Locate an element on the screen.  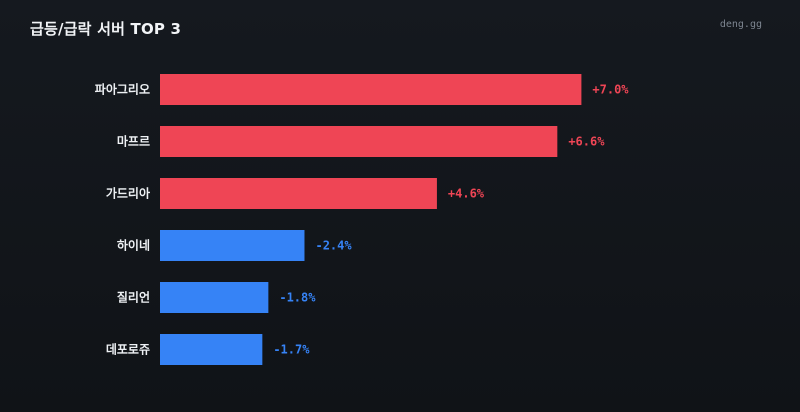
category-label: 마프르 is located at coordinates (133, 141).